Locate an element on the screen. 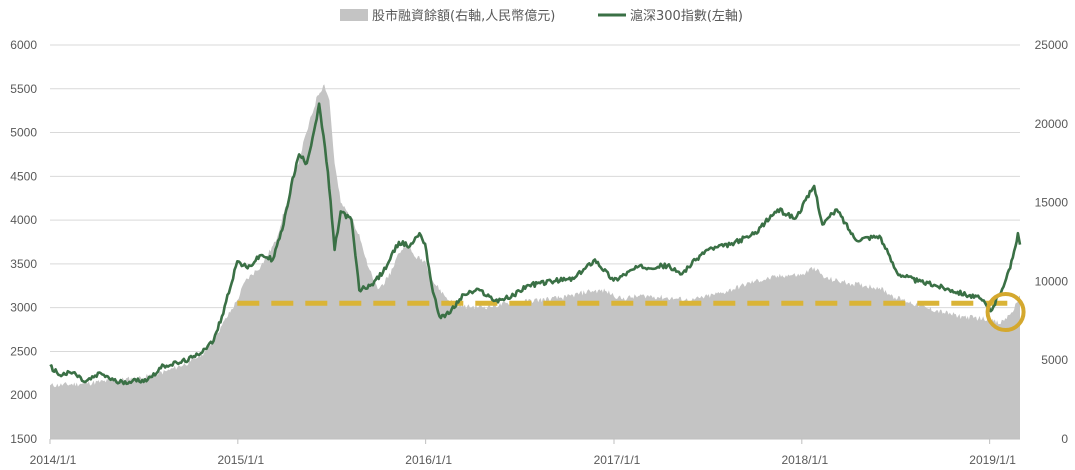 This screenshot has height=470, width=1075. y-right-tick-labels: 0 5000 10000 15000 20000 25000 is located at coordinates (1052, 242).